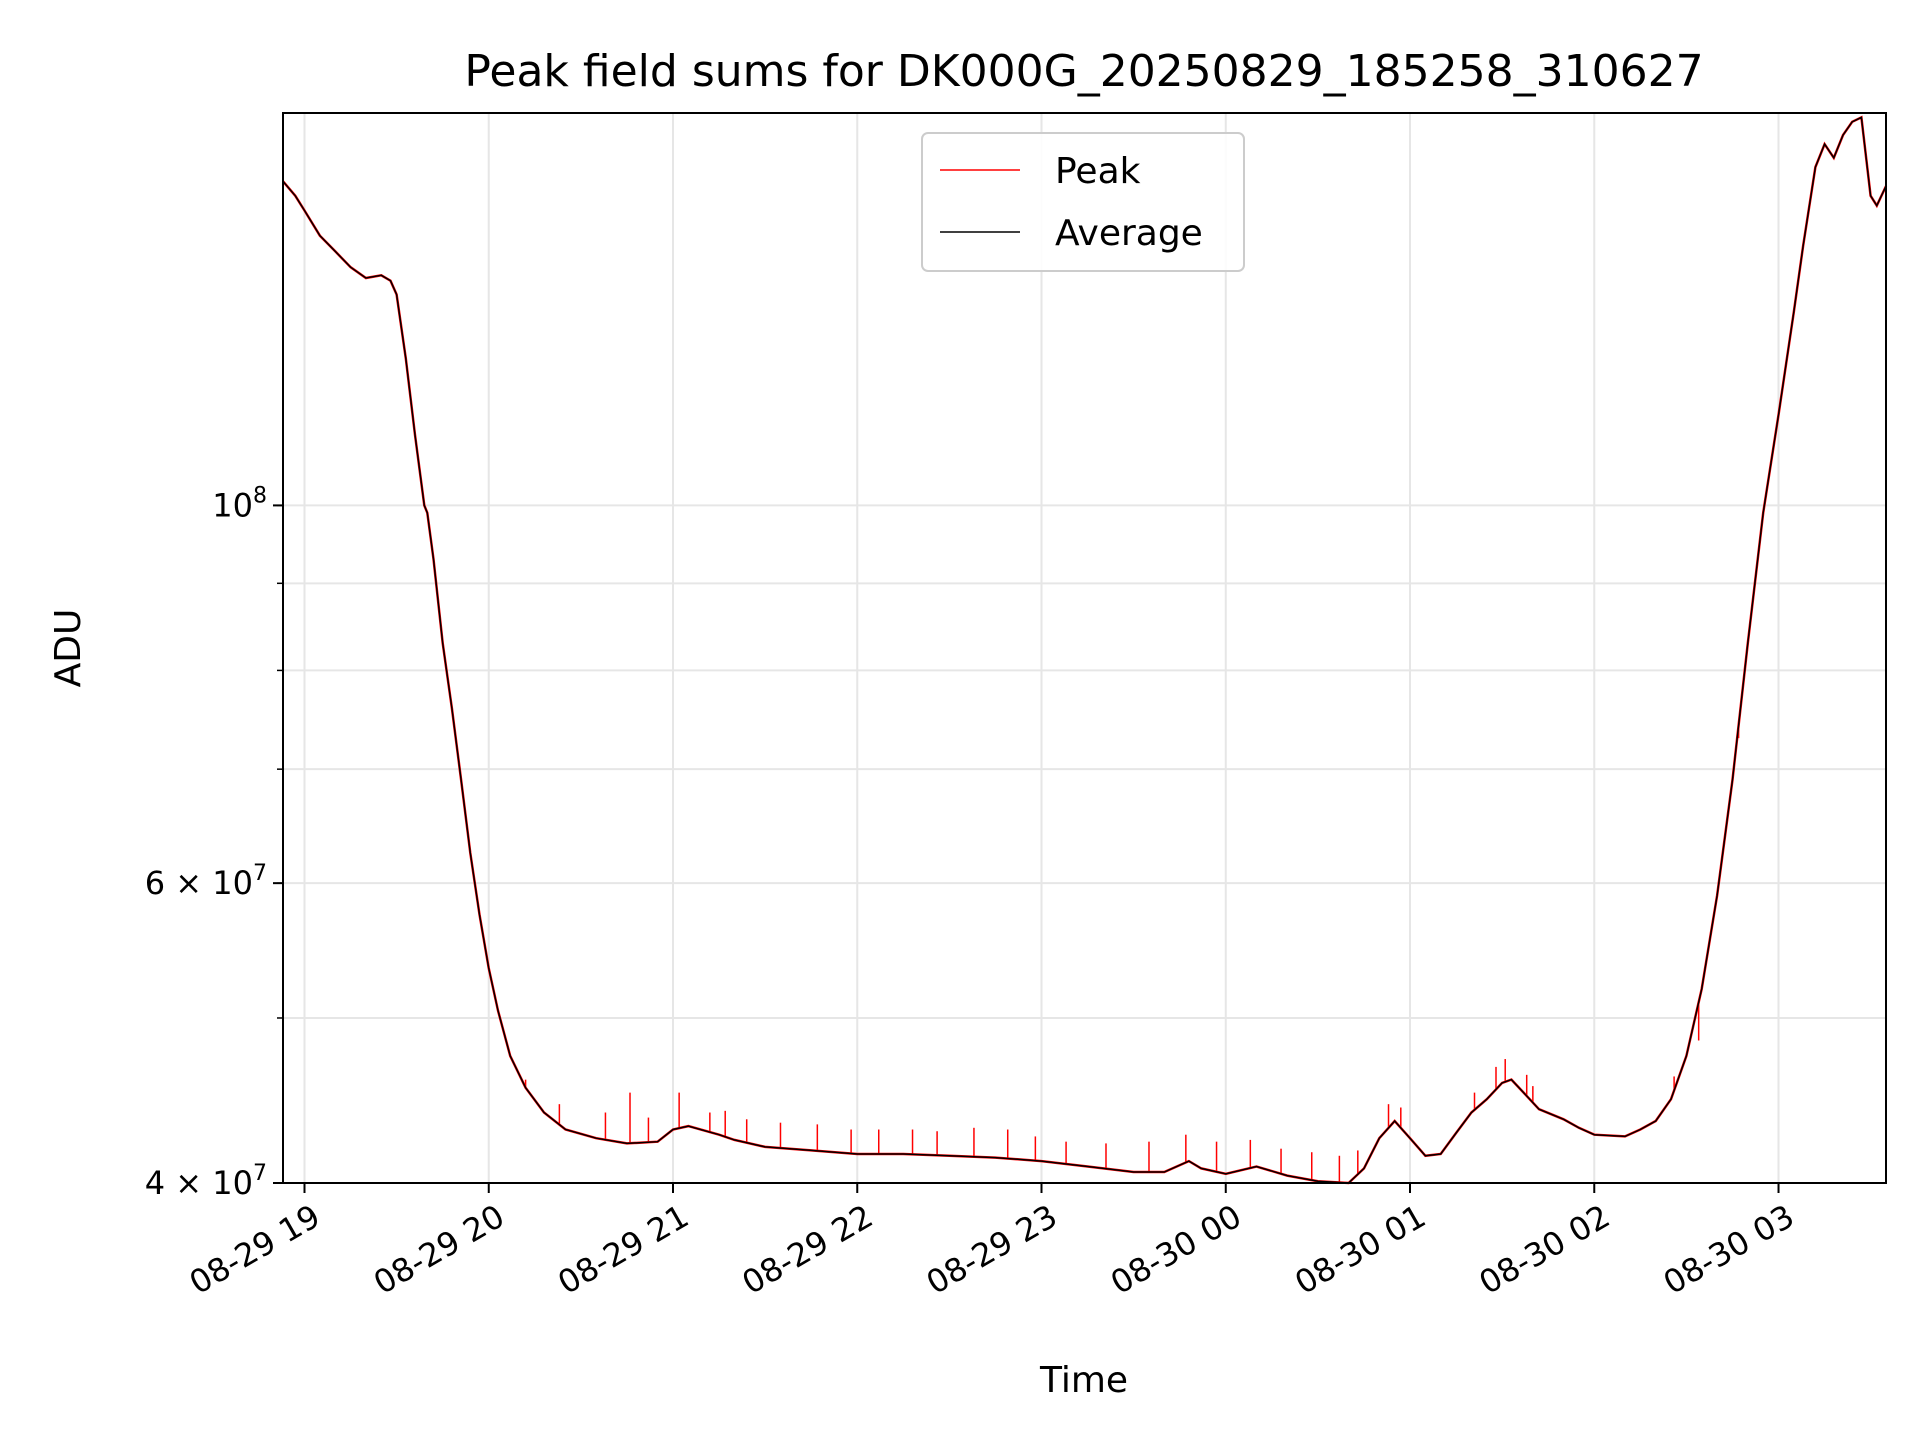 Image resolution: width=1920 pixels, height=1440 pixels. Describe the element at coordinates (239, 503) in the screenshot. I see `y-tick-label: 108` at that location.